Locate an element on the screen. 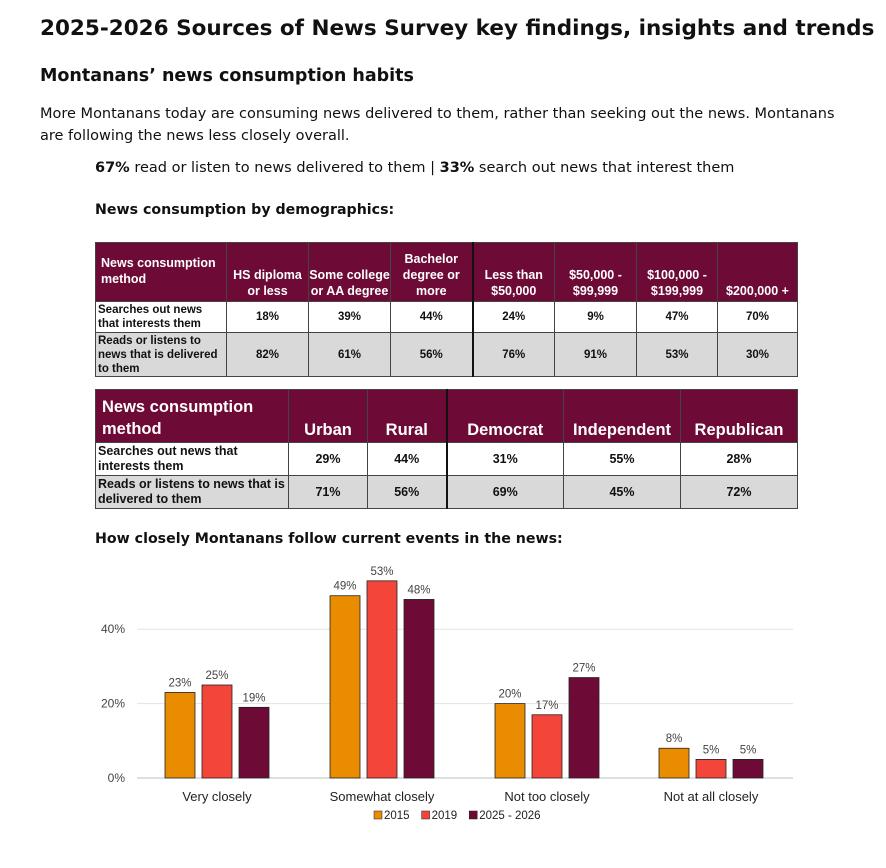 The width and height of the screenshot is (886, 868). column-header: Some college or AA degree is located at coordinates (349, 272).